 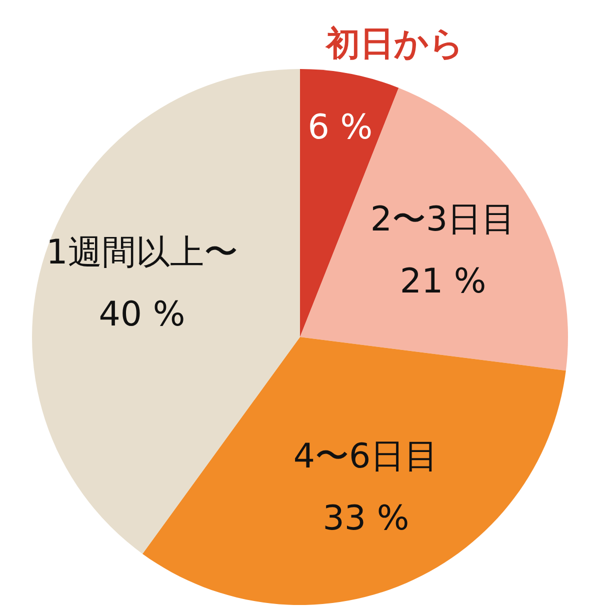 I want to click on data-label: 6 %, so click(x=340, y=127).